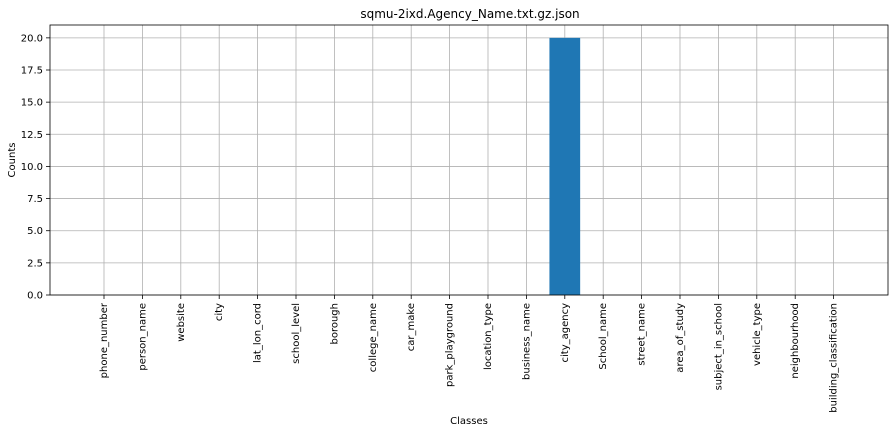 The image size is (894, 437). Describe the element at coordinates (834, 358) in the screenshot. I see `x-tick-label: building_classification` at that location.